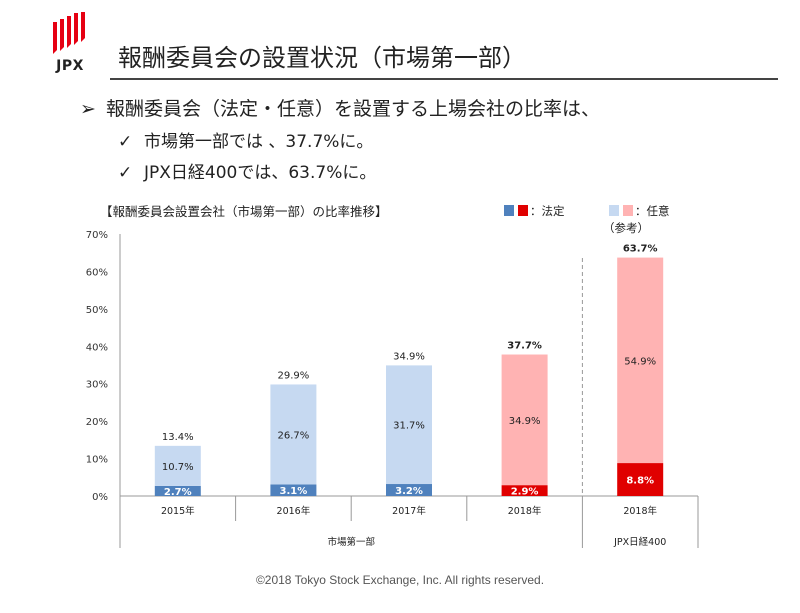 The width and height of the screenshot is (800, 613). Describe the element at coordinates (294, 511) in the screenshot. I see `x-tick-label: 2016年` at that location.